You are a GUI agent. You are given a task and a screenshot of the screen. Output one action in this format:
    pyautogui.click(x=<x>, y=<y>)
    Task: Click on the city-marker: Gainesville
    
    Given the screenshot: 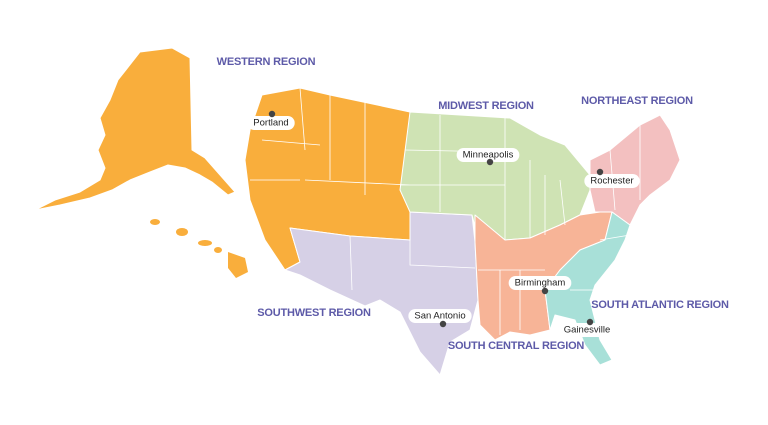 What is the action you would take?
    pyautogui.click(x=587, y=327)
    